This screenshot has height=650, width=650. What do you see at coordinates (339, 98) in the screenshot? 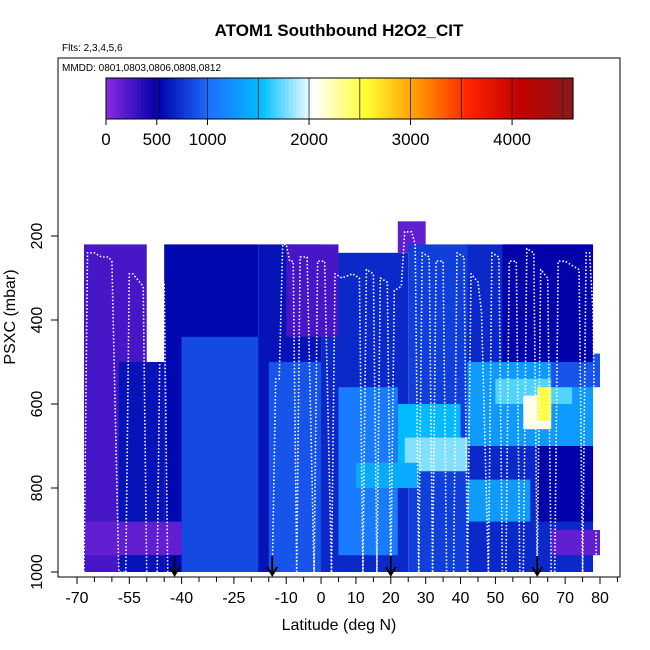
I see `colorbar-frame` at bounding box center [339, 98].